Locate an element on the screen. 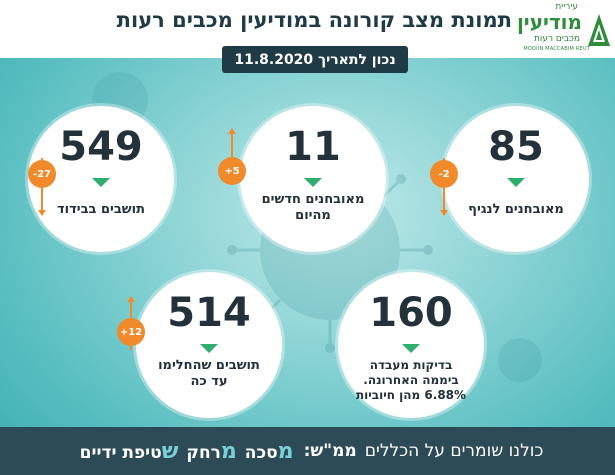  page-title: תמונת מצב קורונה במודיעין מכבים רעות is located at coordinates (314, 20).